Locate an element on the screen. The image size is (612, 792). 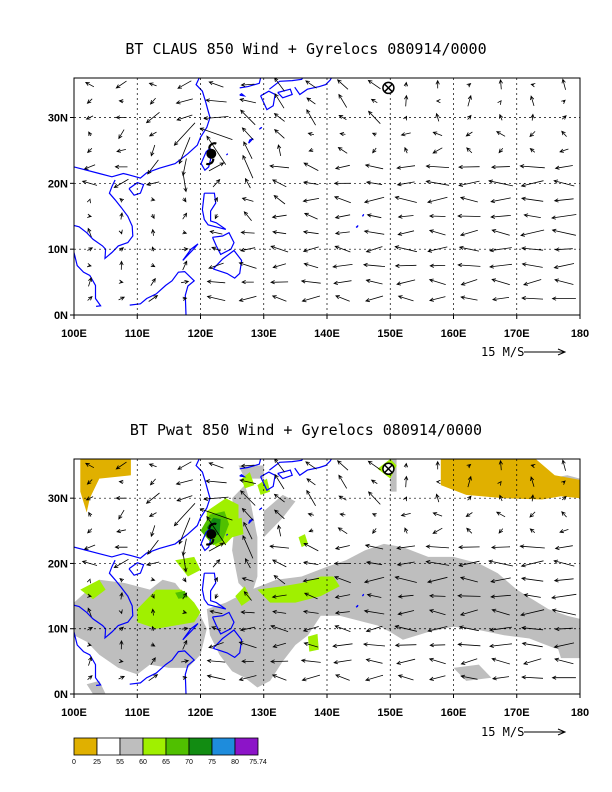
y-tick-label: 20N is located at coordinates (58, 184).